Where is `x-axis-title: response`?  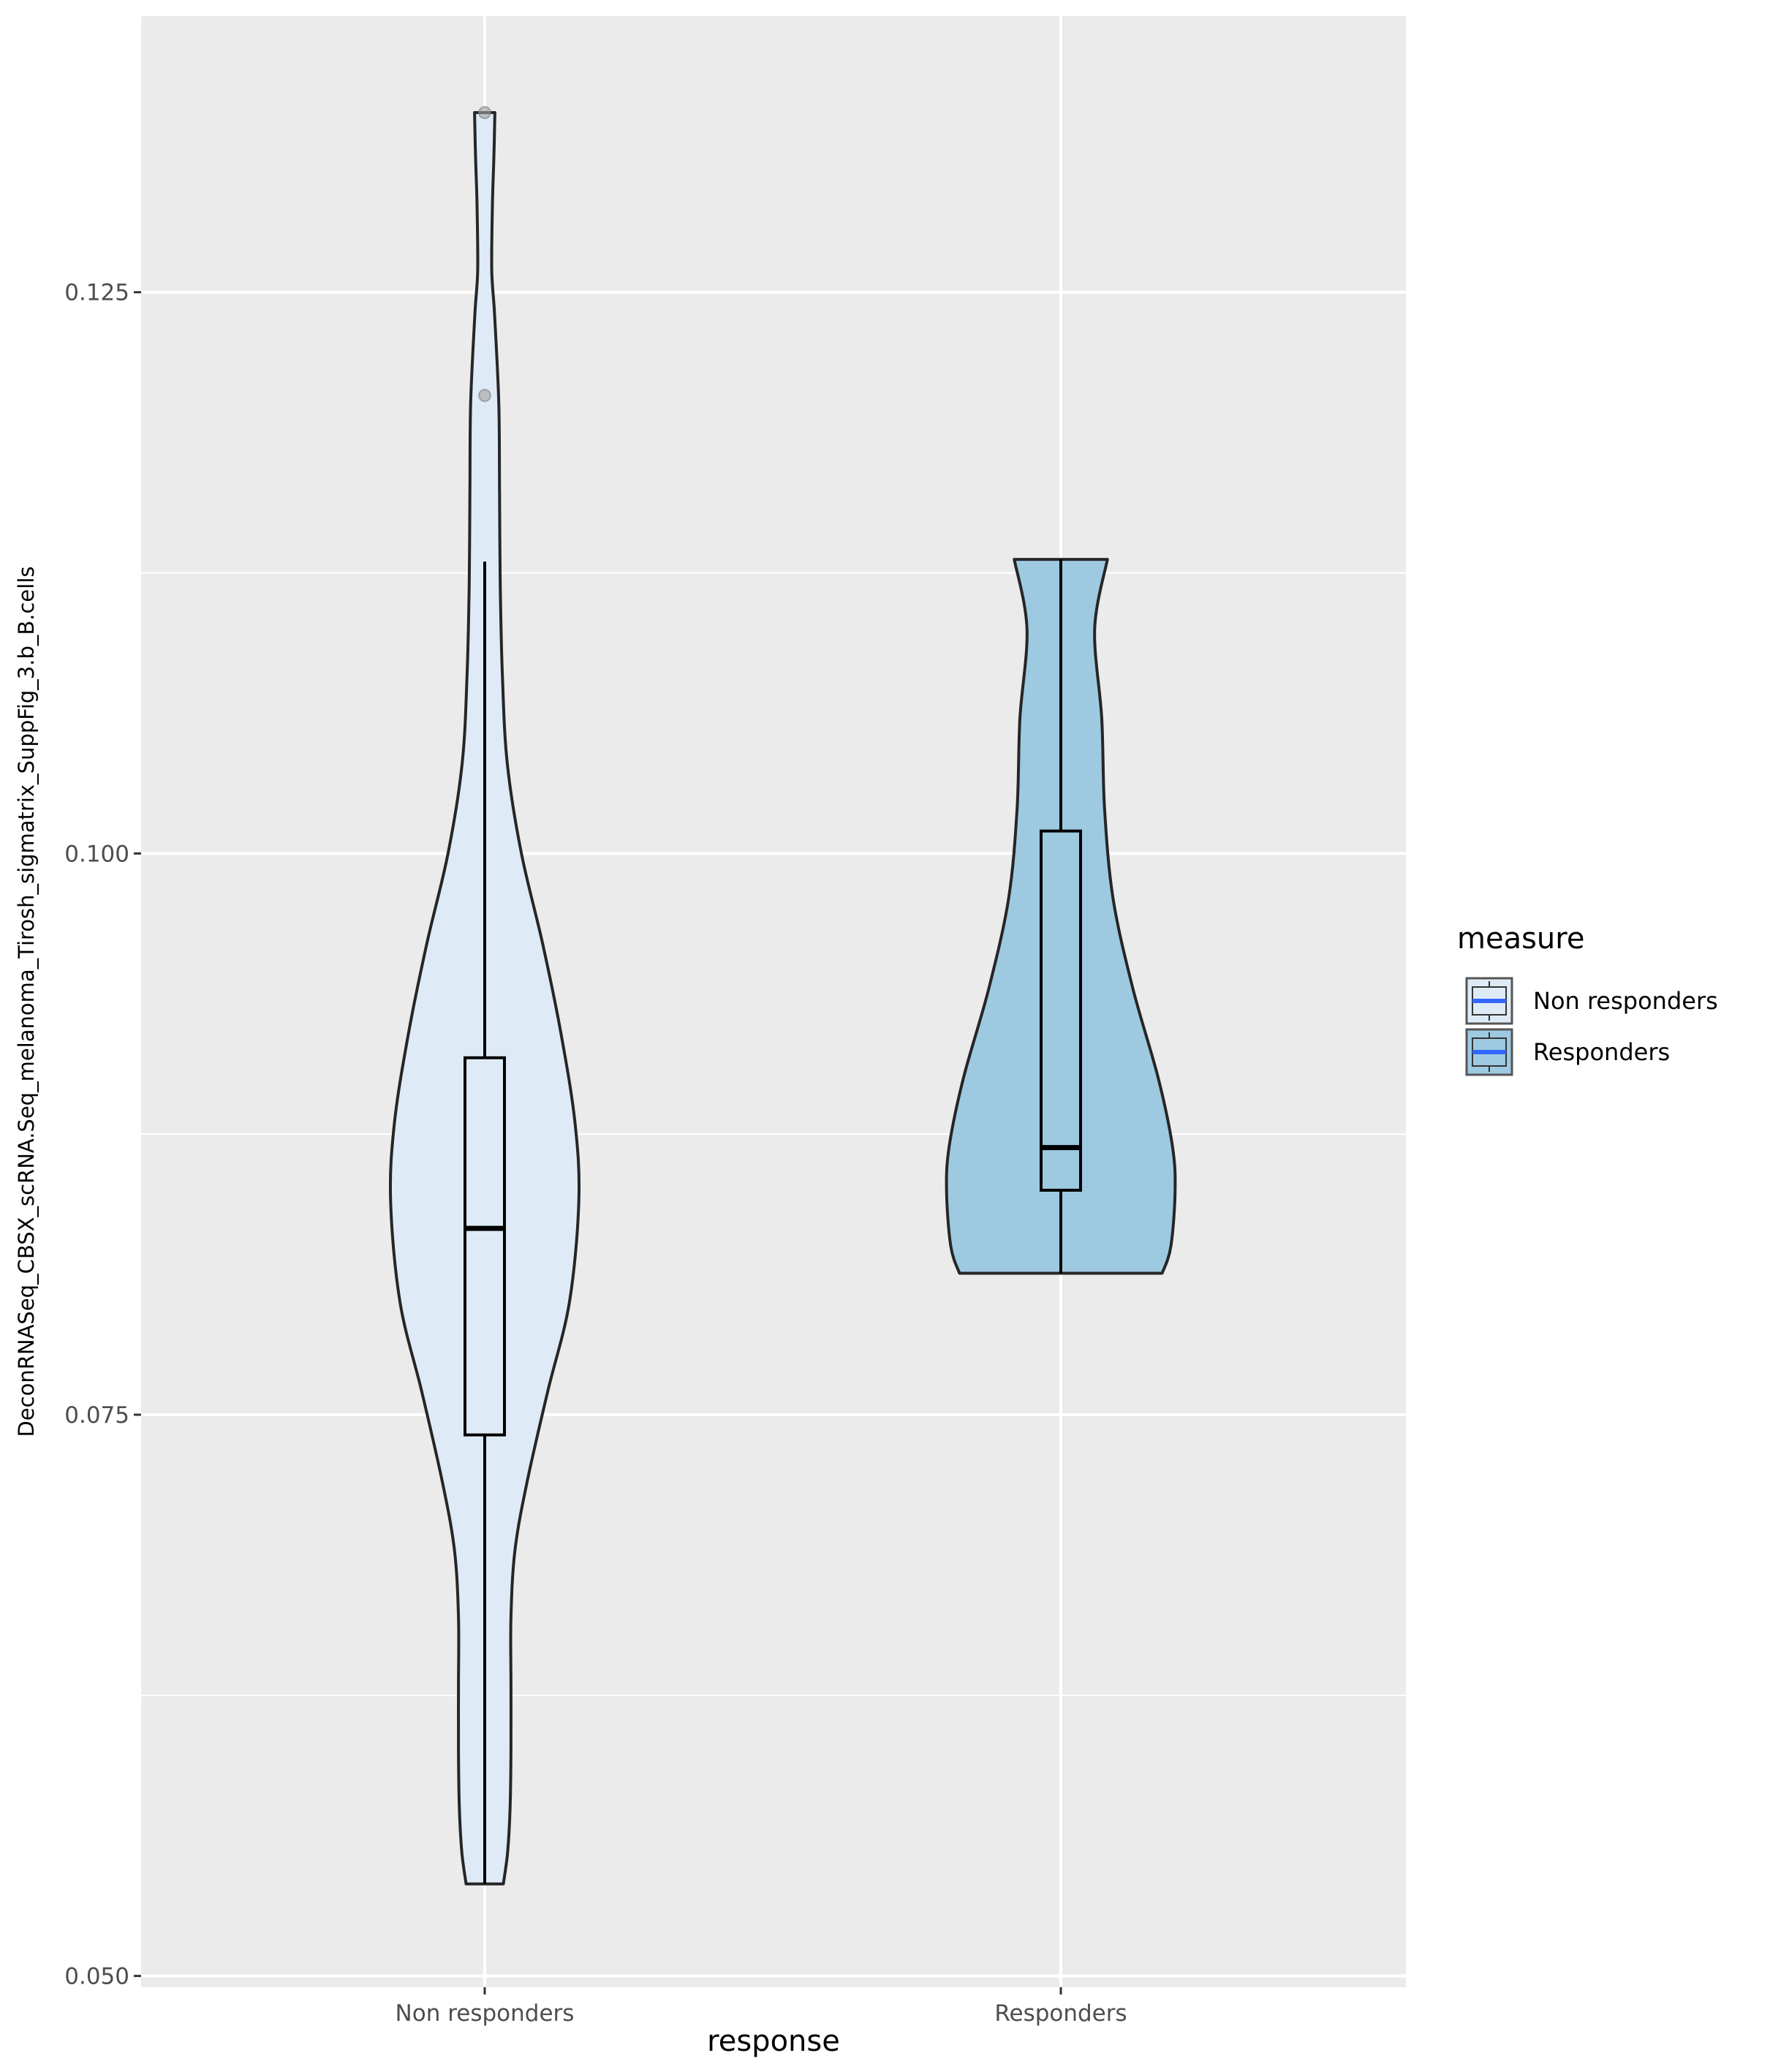
x-axis-title: response is located at coordinates (773, 2041).